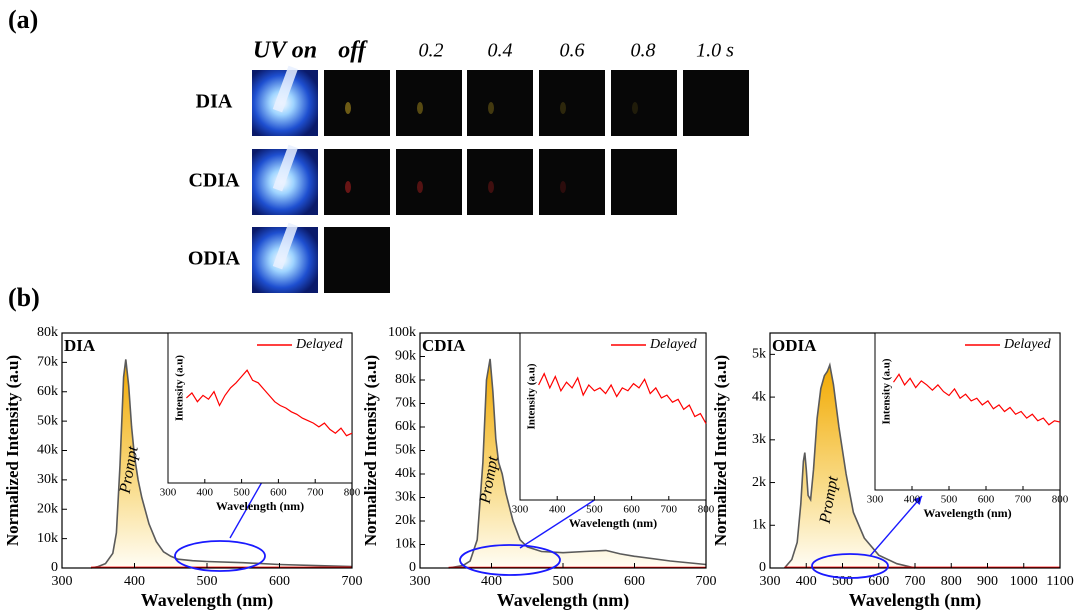  What do you see at coordinates (759, 354) in the screenshot?
I see `y-tick-label: 5k` at bounding box center [759, 354].